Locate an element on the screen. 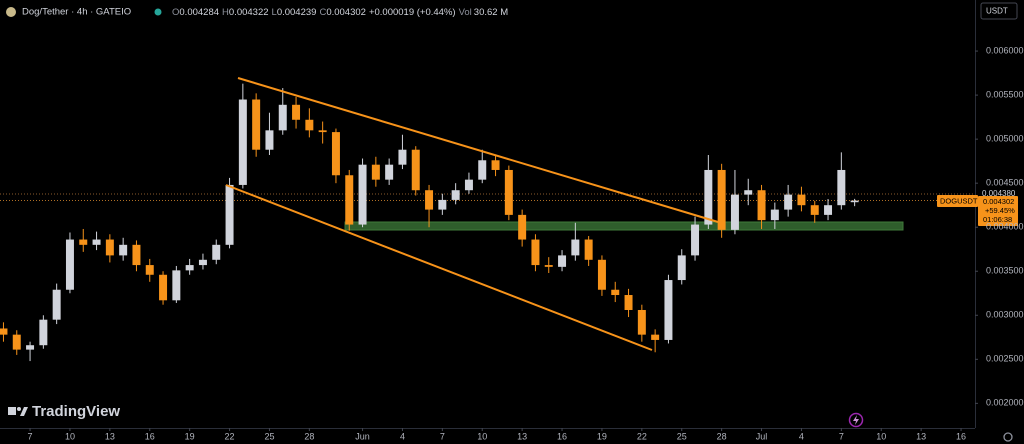  symbol-icon is located at coordinates (11, 12).